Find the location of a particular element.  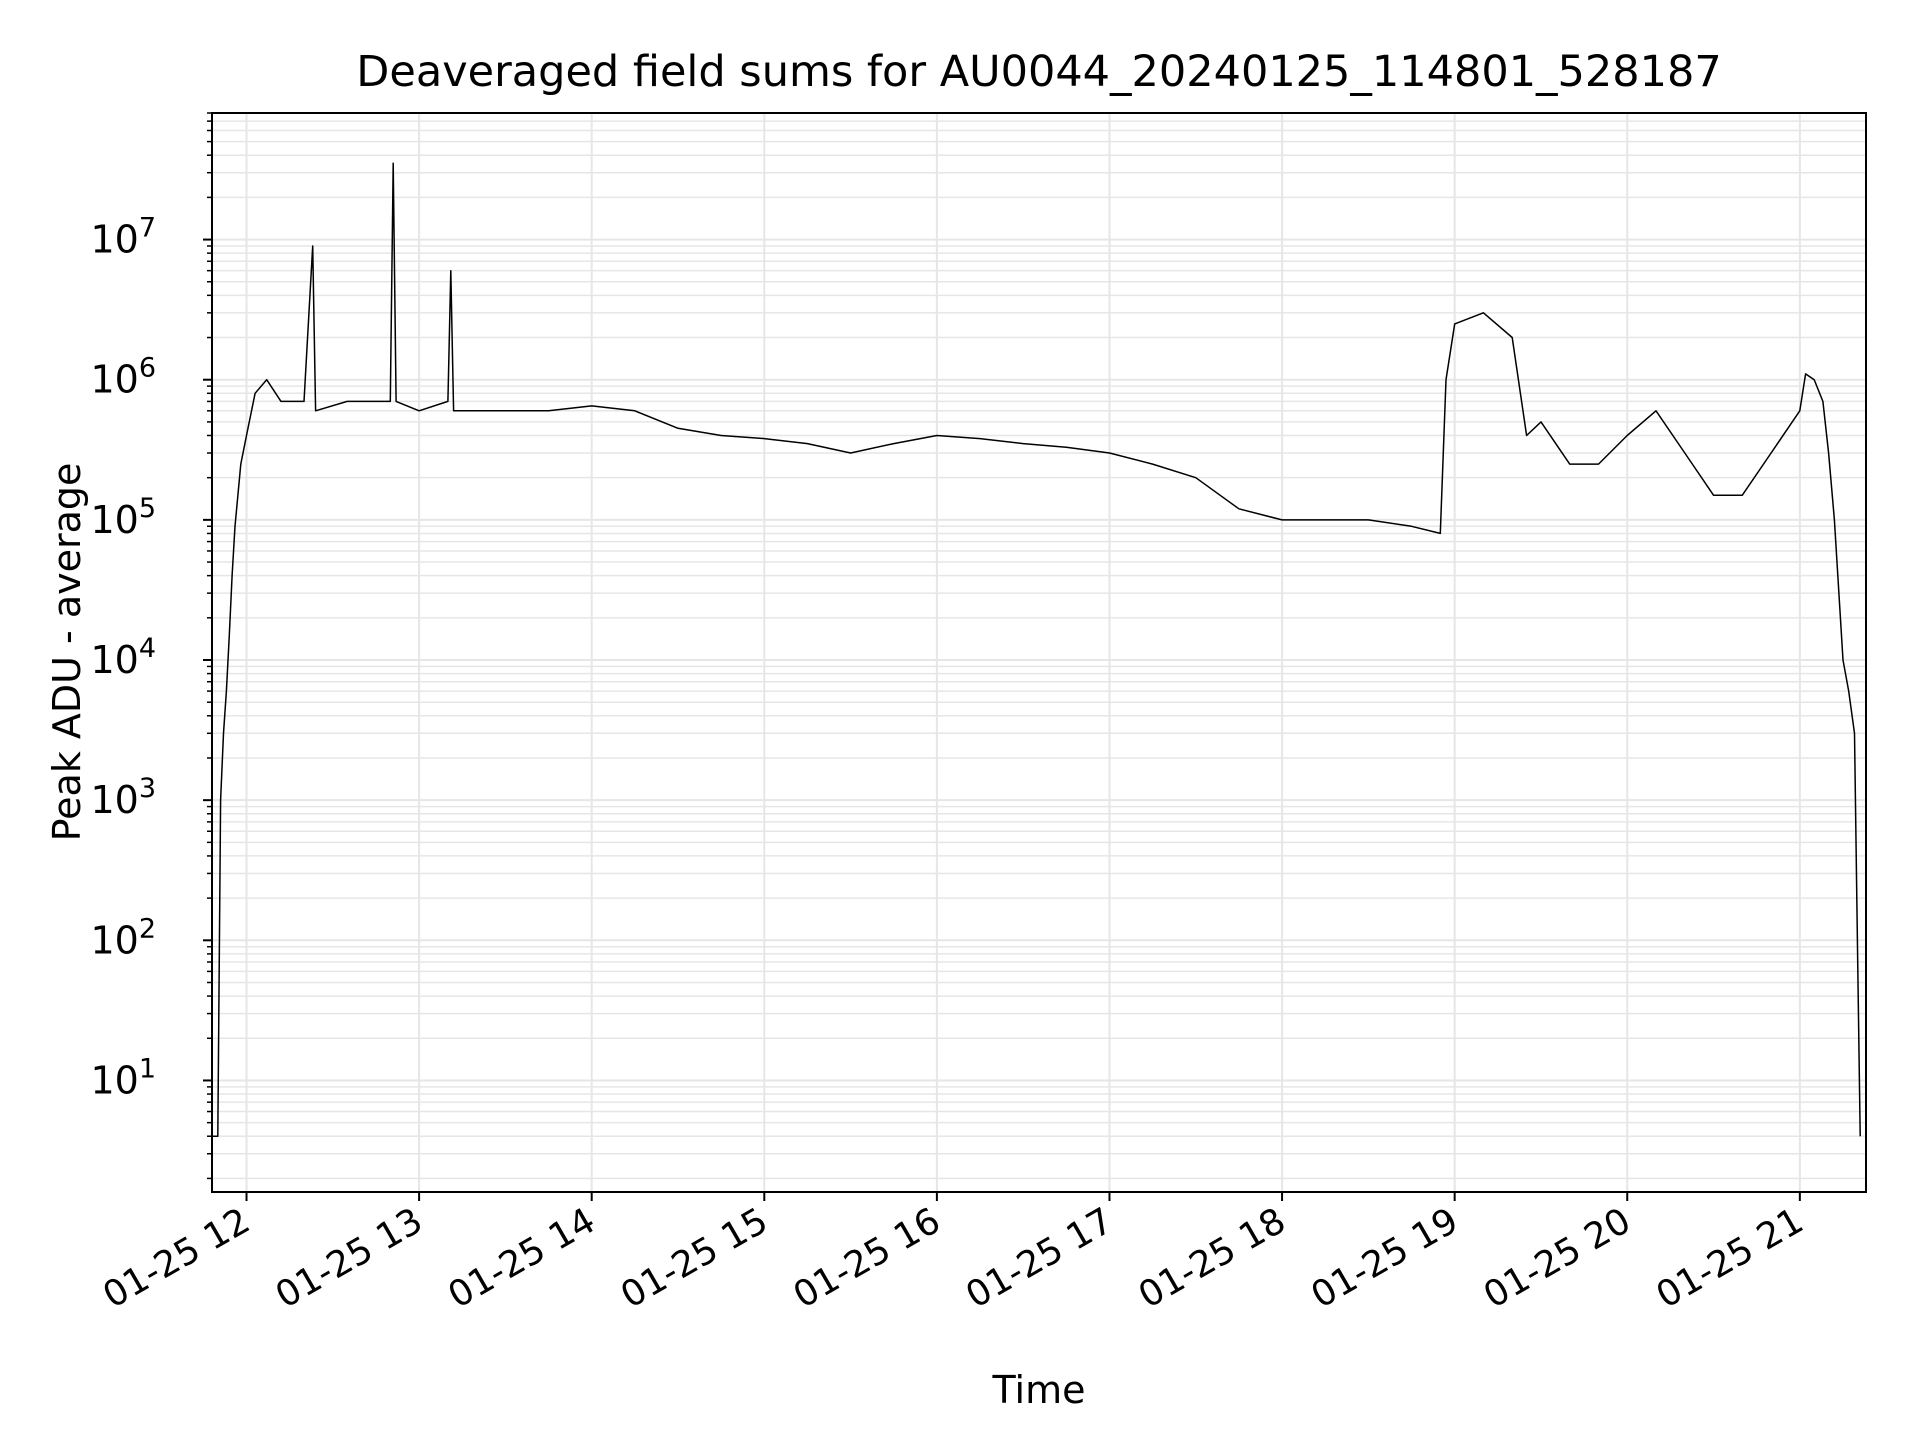

y-tick-label: 106 is located at coordinates (123, 377).